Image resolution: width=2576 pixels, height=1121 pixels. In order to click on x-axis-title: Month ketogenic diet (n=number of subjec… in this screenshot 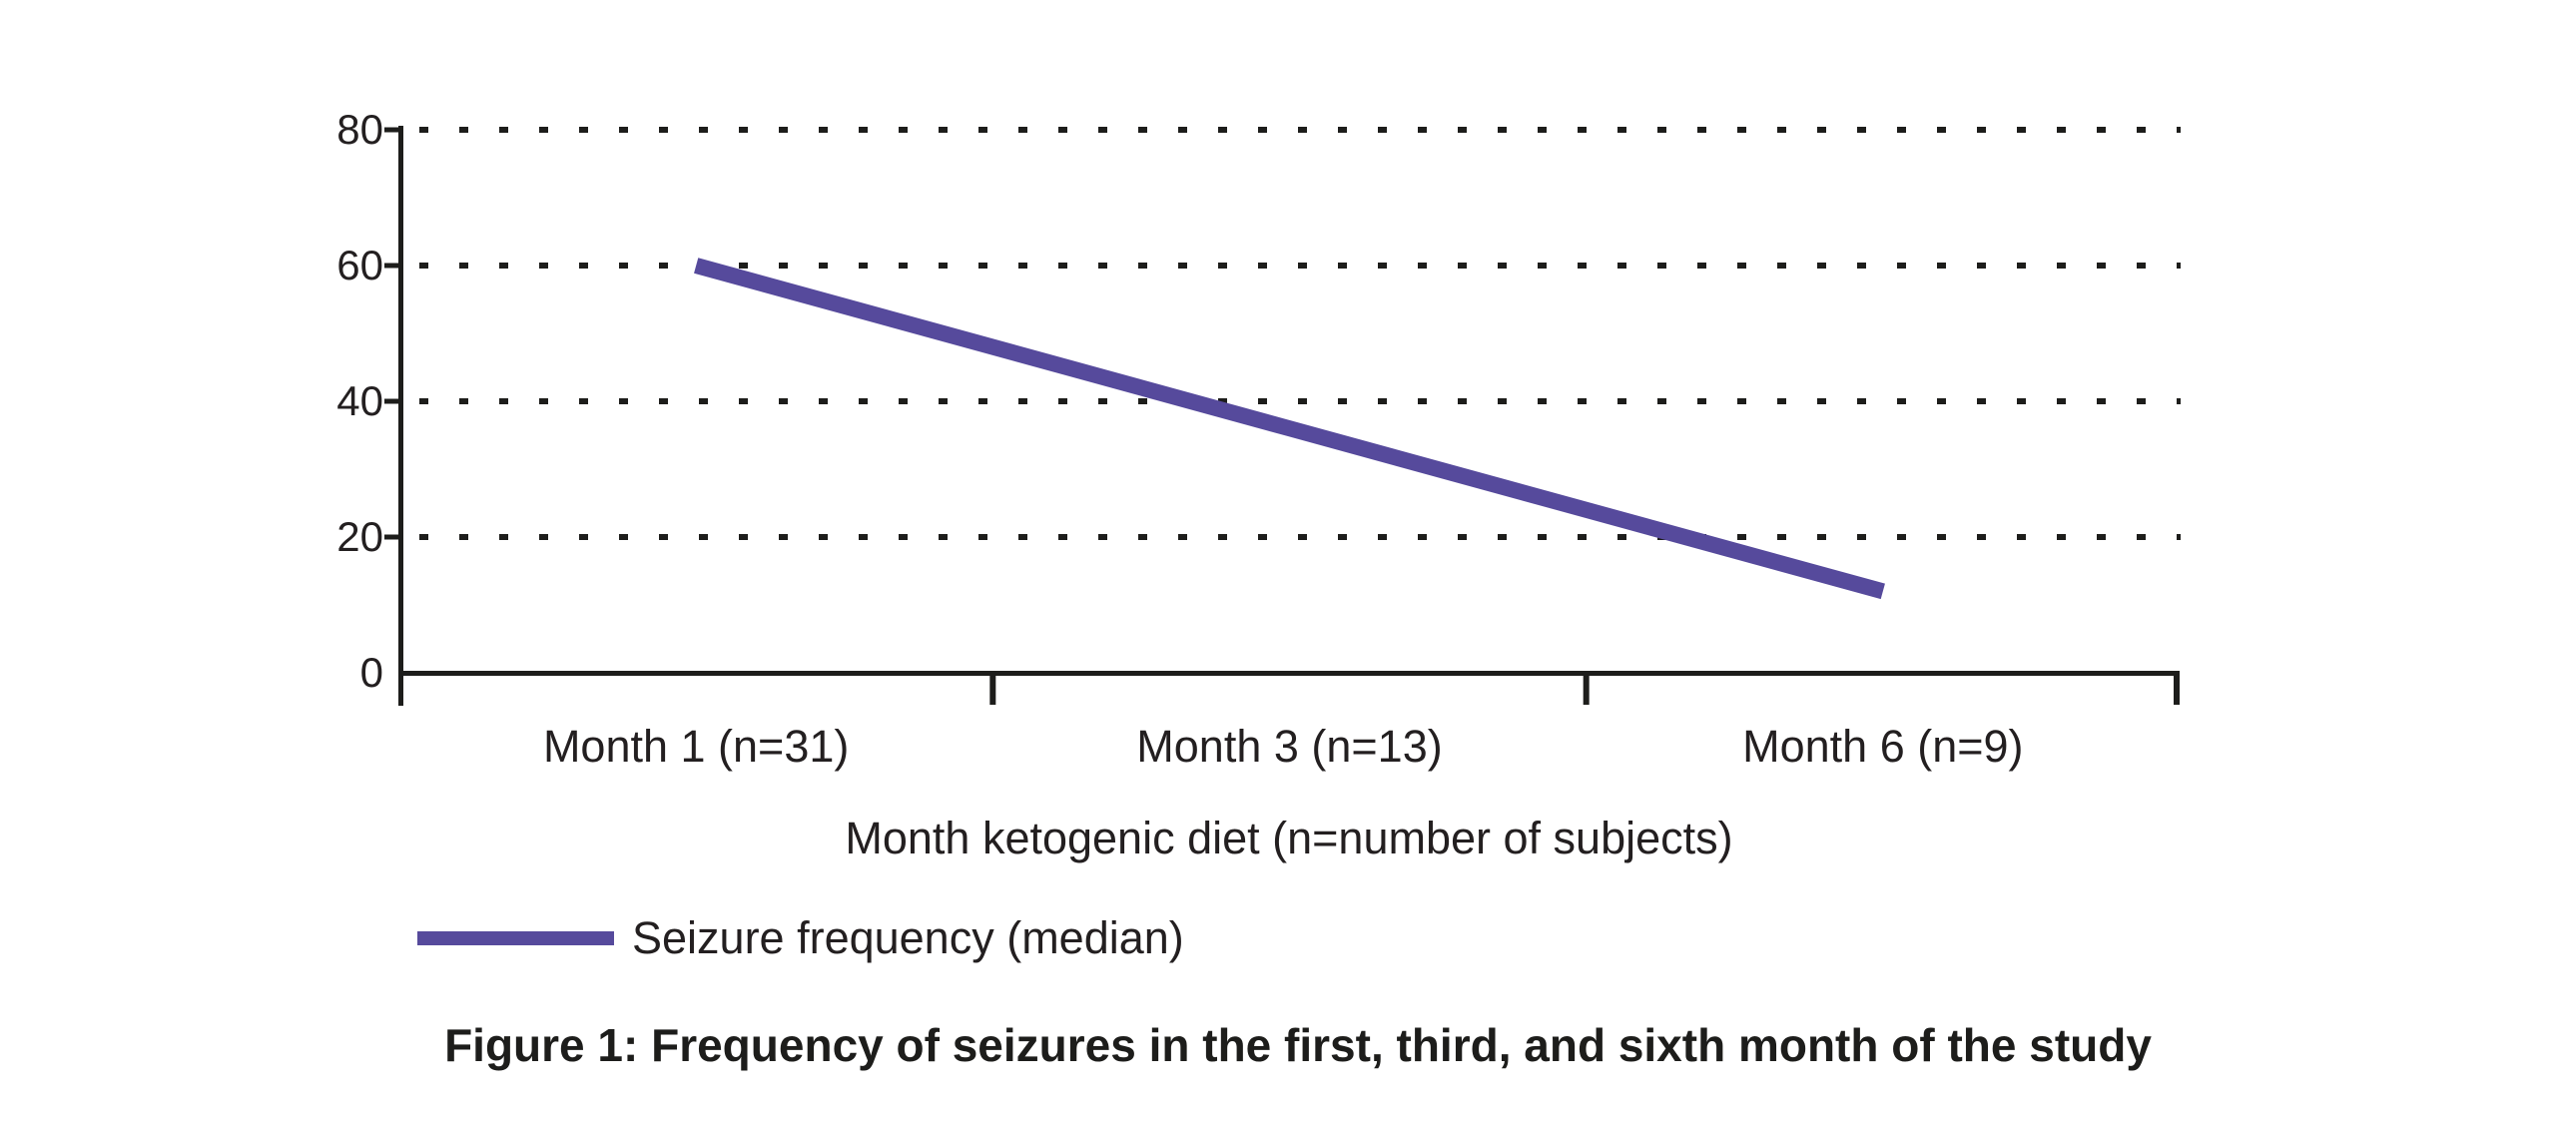, I will do `click(1289, 838)`.